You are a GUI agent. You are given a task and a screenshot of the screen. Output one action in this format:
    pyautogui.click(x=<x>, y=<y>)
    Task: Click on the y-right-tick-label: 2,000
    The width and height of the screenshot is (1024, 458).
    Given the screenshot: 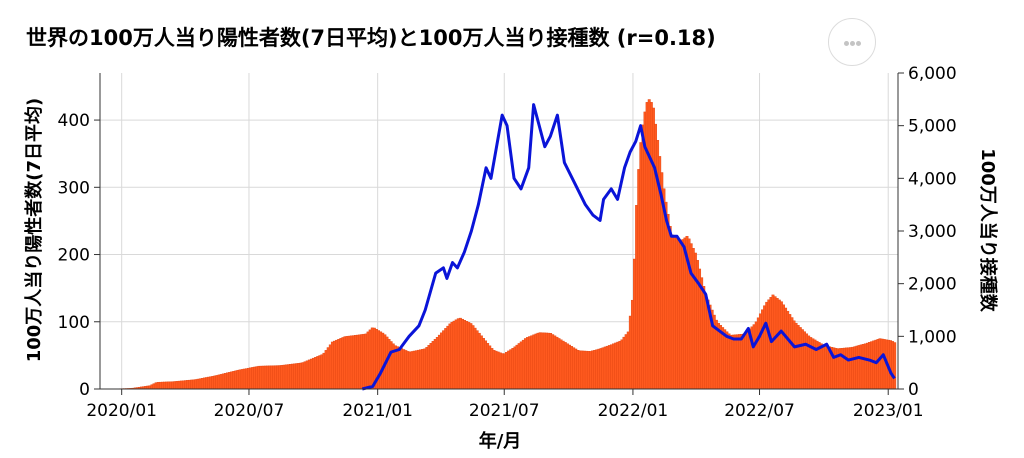 What is the action you would take?
    pyautogui.click(x=932, y=285)
    